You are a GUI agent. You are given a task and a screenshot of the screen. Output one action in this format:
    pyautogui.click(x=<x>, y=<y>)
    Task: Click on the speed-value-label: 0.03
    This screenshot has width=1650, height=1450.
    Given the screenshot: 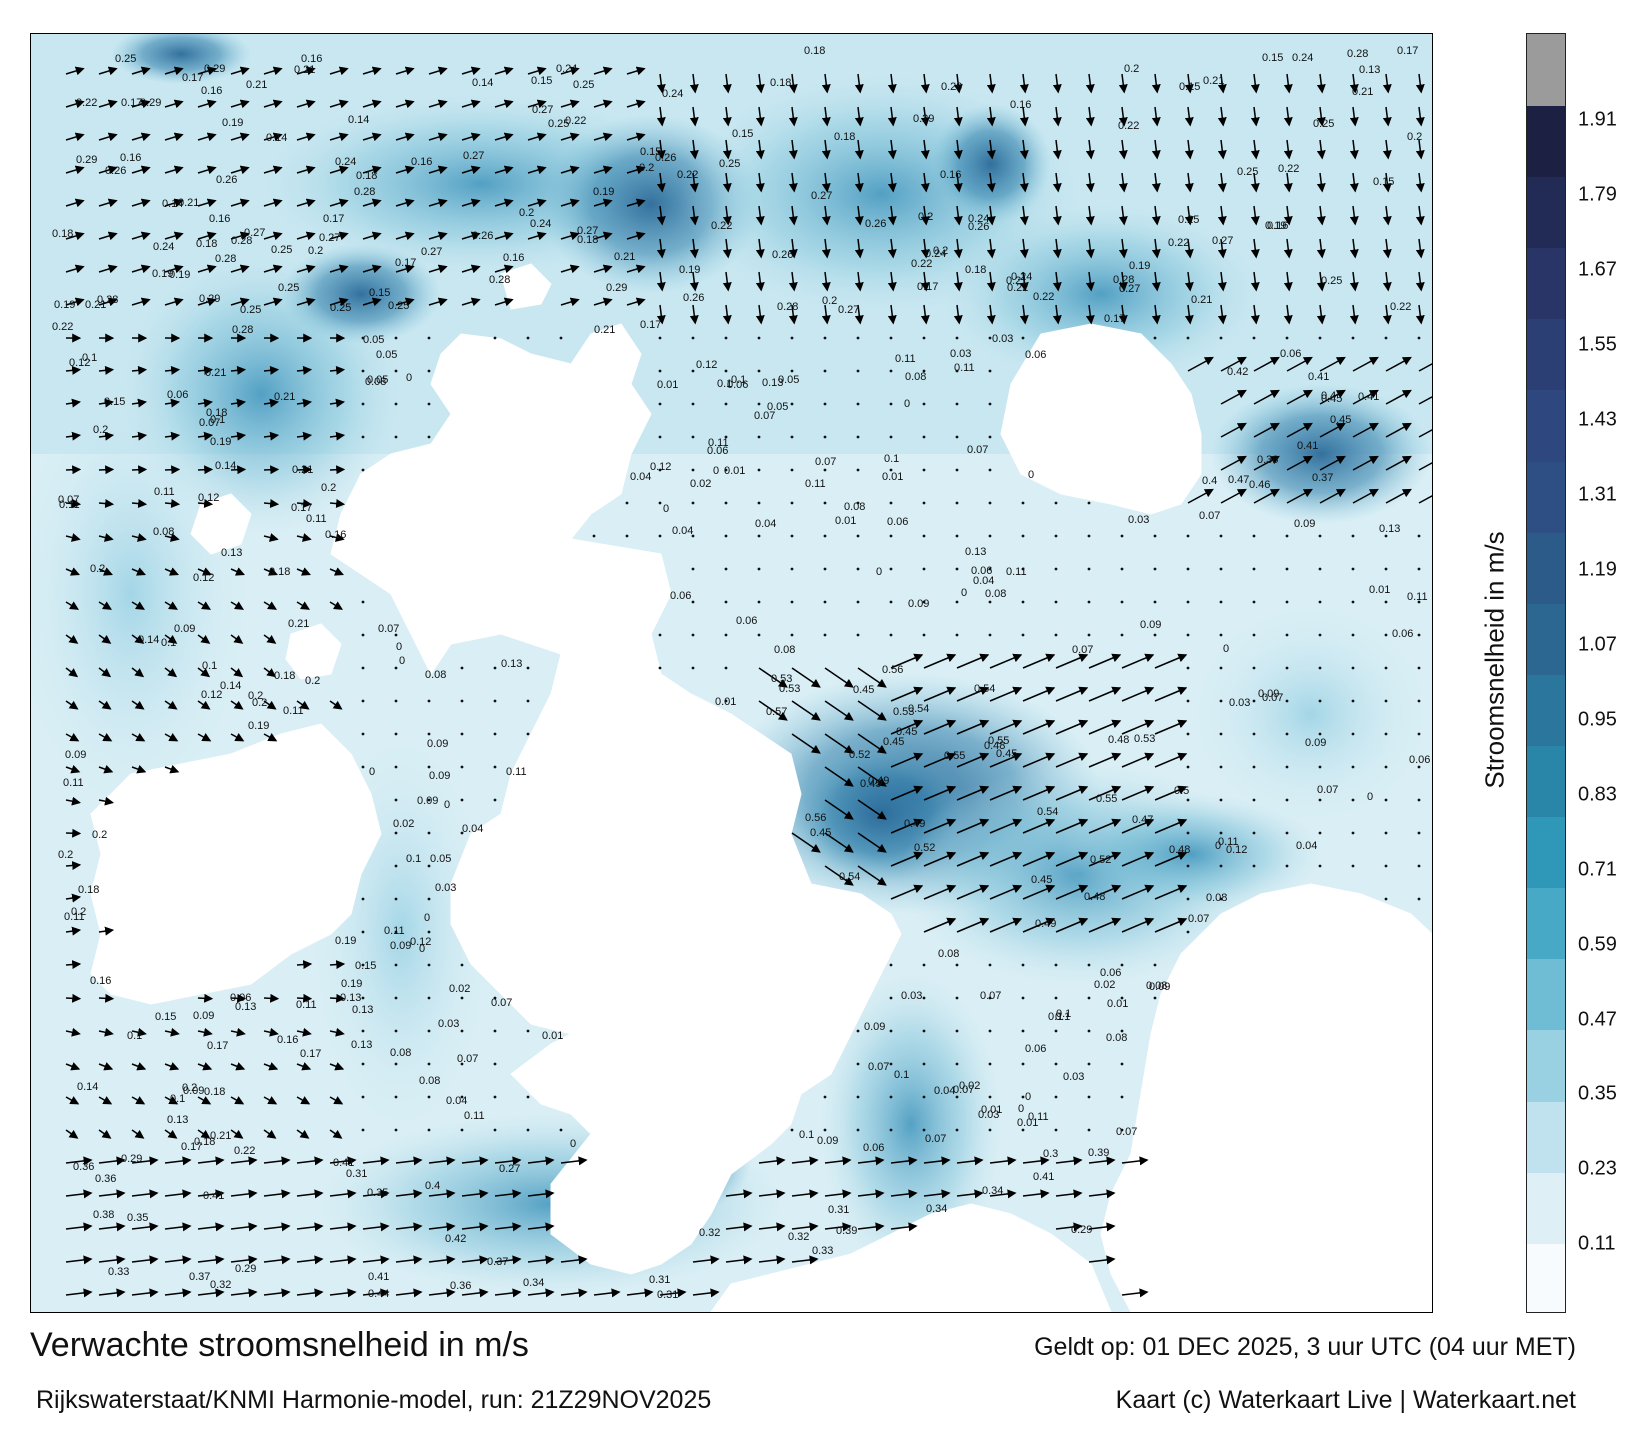 What is the action you would take?
    pyautogui.click(x=1239, y=703)
    